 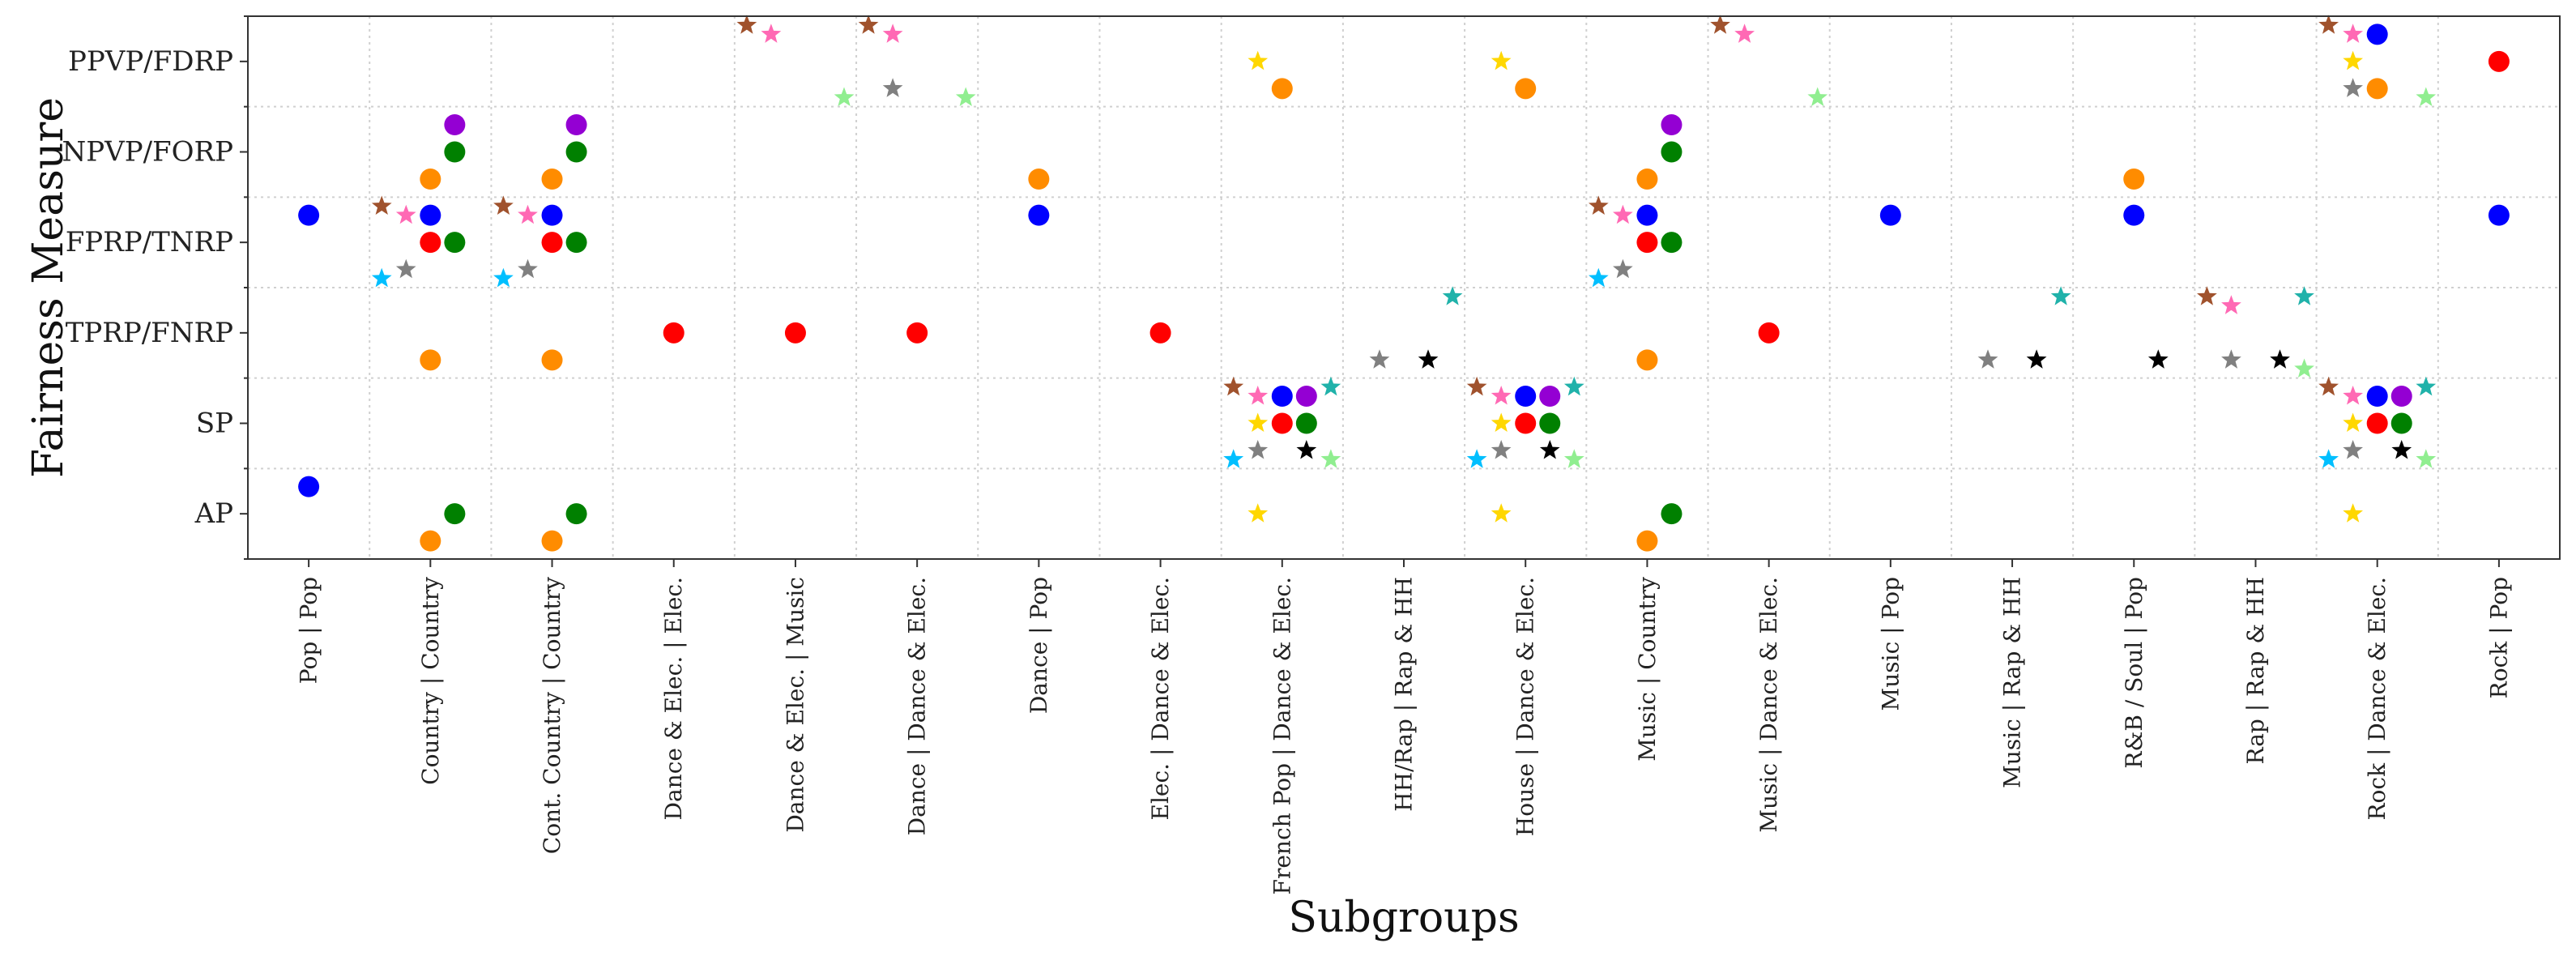 I want to click on y-tick-label-sp: SP, so click(x=215, y=424).